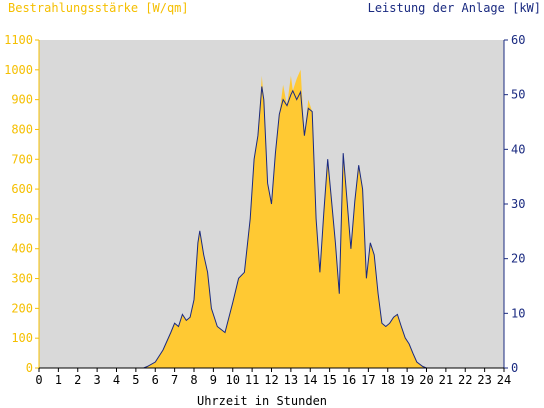  Describe the element at coordinates (22, 189) in the screenshot. I see `left-tick-label: 600` at that location.